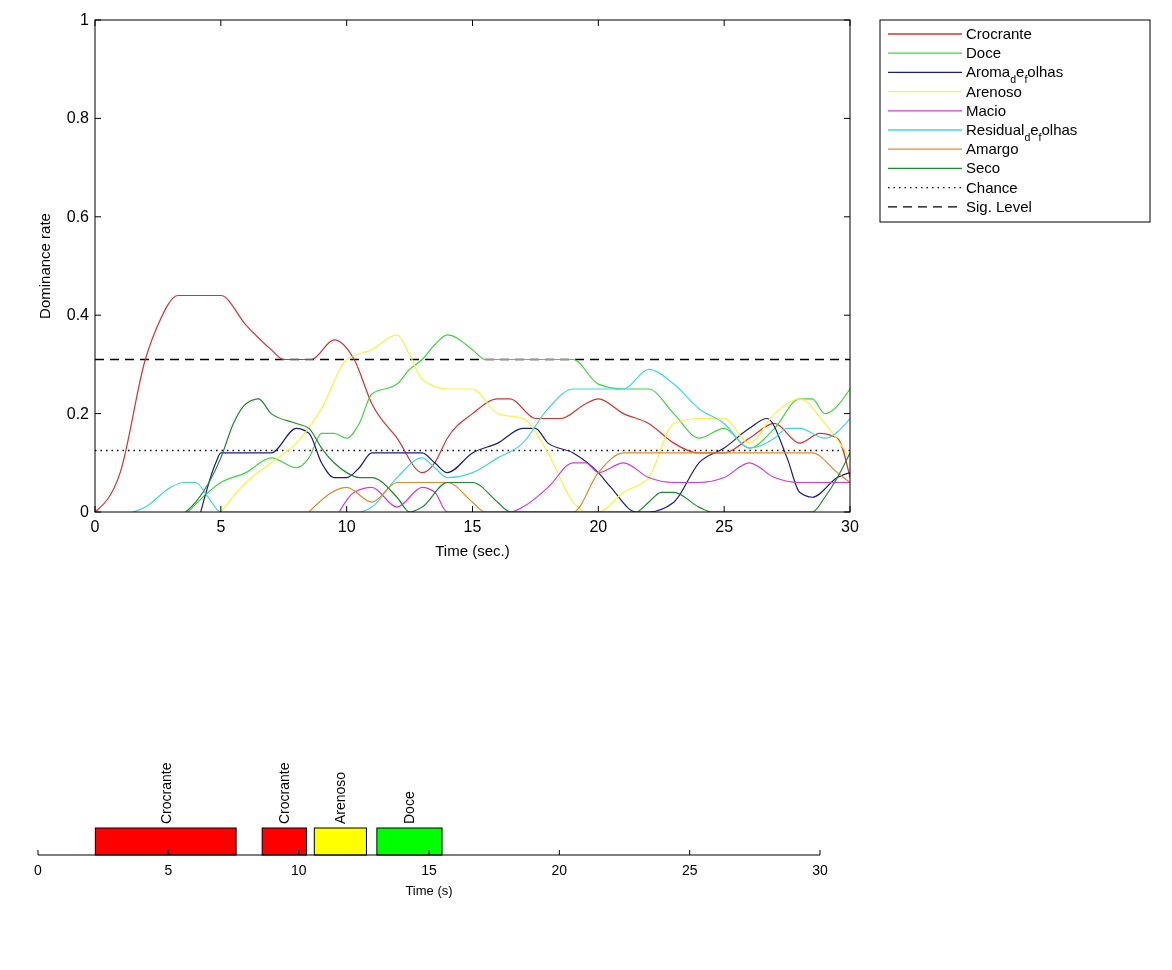 The image size is (1172, 970). I want to click on text: Doce, so click(409, 807).